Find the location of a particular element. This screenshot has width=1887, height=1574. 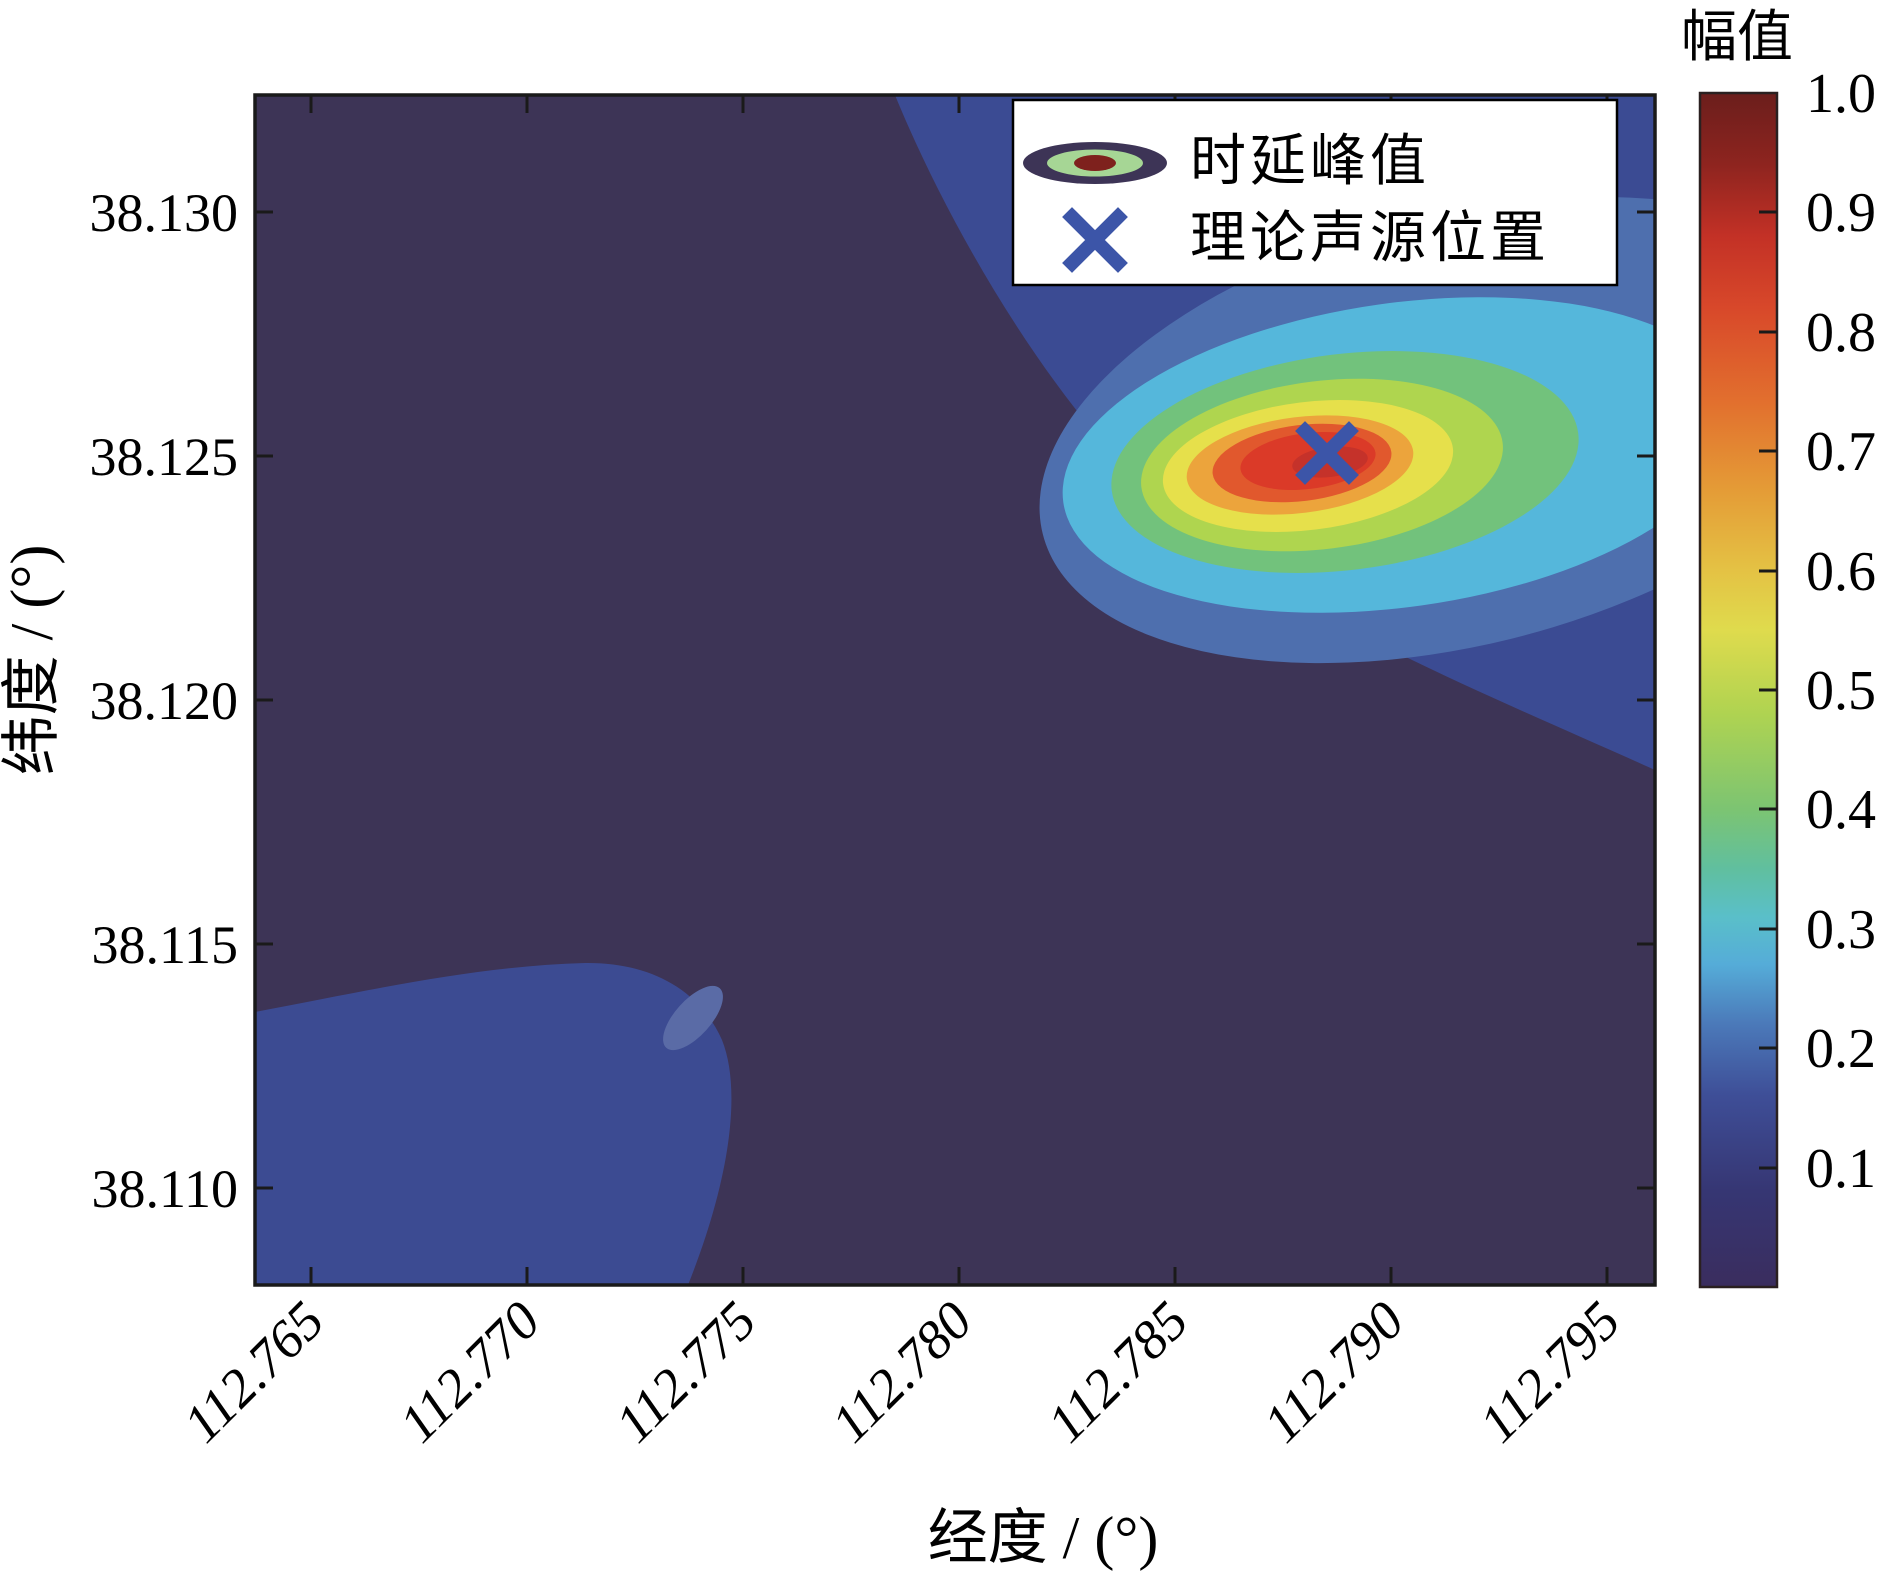

x-axis-title: 经度 / (°) is located at coordinates (1043, 1538).